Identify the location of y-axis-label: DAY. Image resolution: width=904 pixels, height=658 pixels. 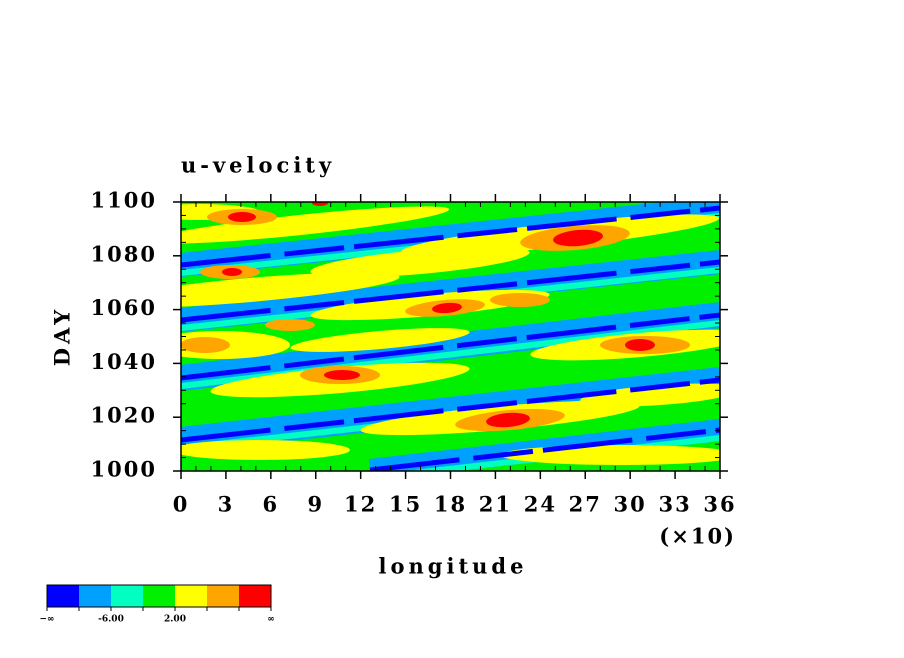
(62, 336).